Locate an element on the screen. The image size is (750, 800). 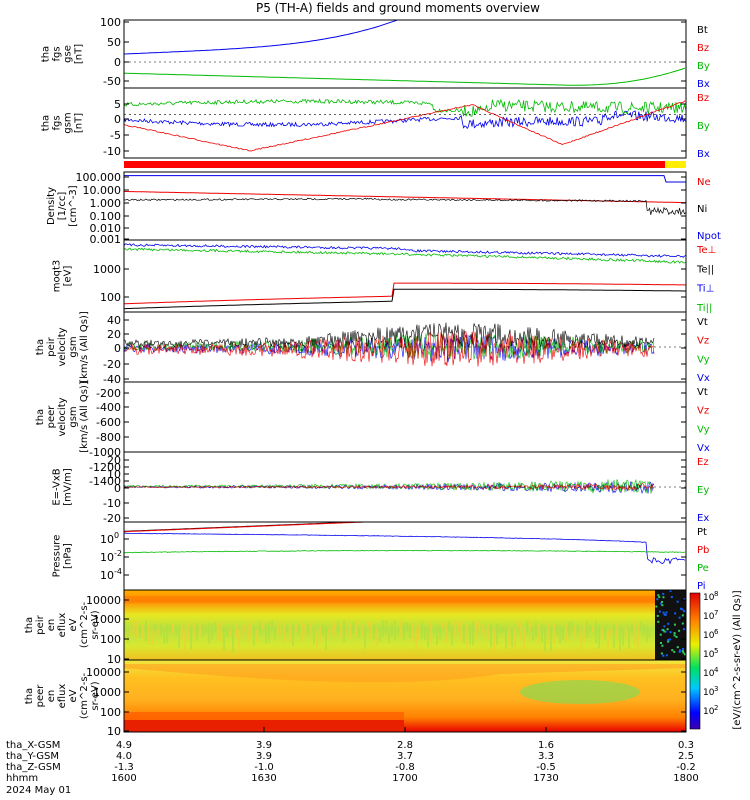
by-line is located at coordinates (405, 76).